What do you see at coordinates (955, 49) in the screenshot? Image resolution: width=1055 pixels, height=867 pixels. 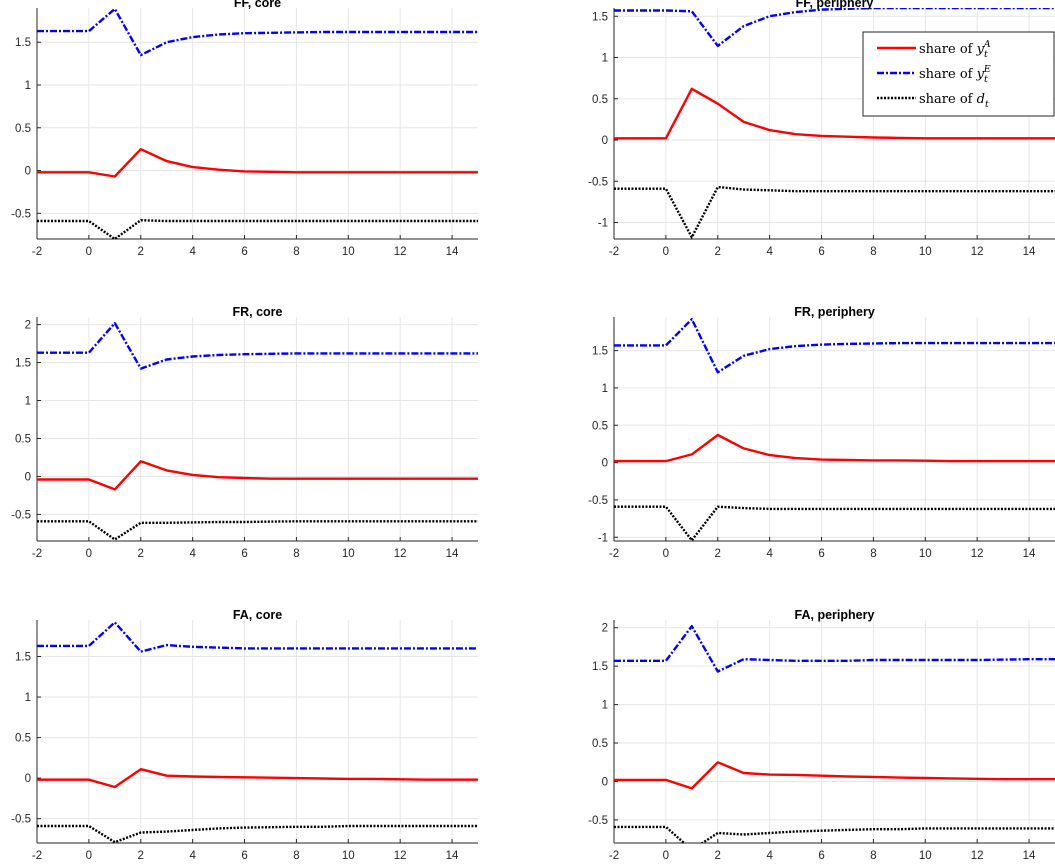 I see `legend-label-yA: share of ytA` at bounding box center [955, 49].